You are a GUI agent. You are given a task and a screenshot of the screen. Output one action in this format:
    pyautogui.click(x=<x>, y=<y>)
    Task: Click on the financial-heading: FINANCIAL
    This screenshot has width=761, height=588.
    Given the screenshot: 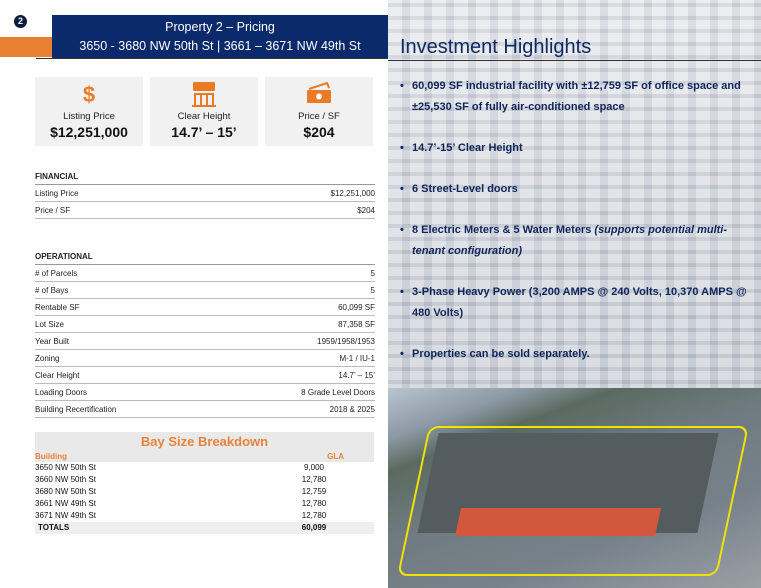 What is the action you would take?
    pyautogui.click(x=205, y=178)
    